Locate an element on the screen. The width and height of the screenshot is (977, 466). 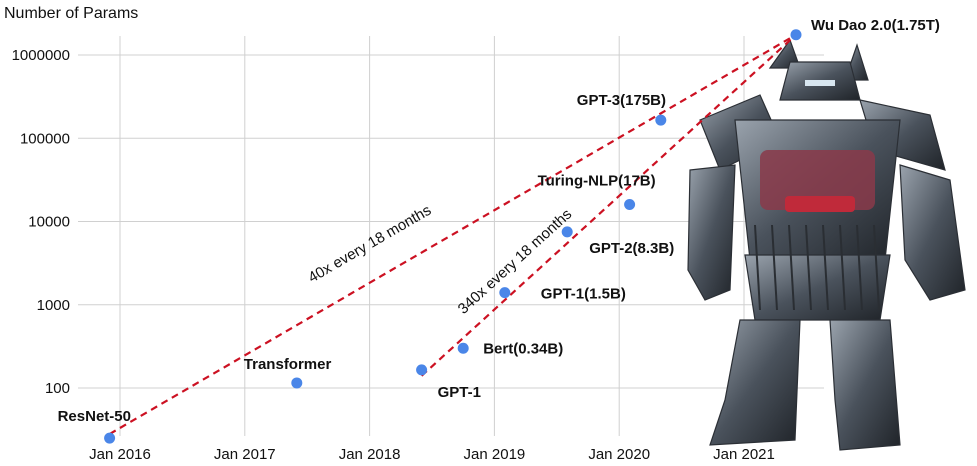
y-tick-label: 10000 is located at coordinates (49, 222).